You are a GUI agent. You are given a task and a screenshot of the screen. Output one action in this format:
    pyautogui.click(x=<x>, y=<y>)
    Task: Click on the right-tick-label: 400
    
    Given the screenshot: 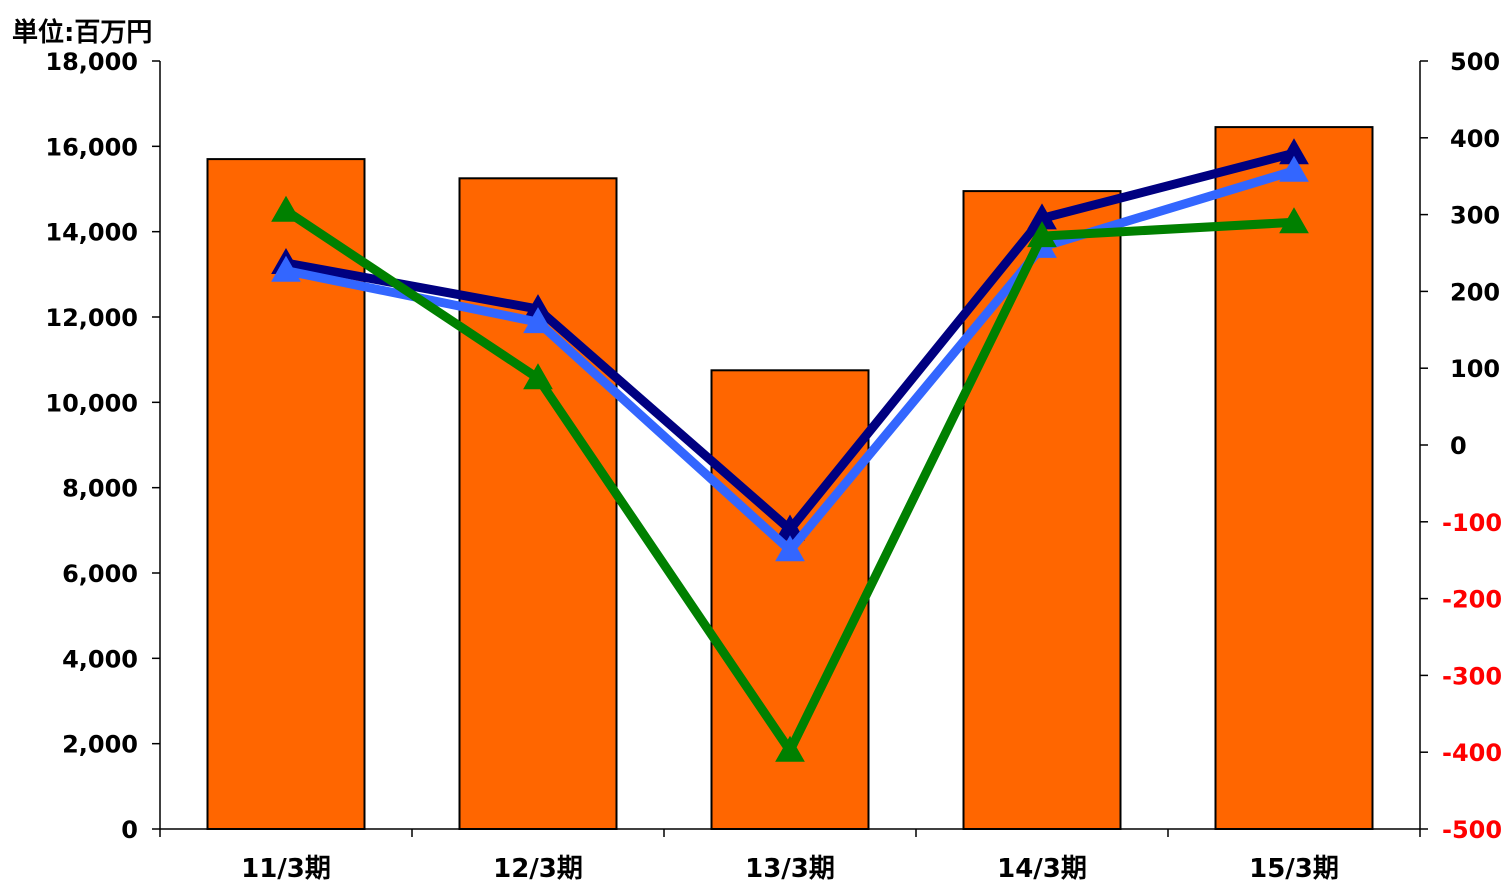 What is the action you would take?
    pyautogui.click(x=1475, y=139)
    